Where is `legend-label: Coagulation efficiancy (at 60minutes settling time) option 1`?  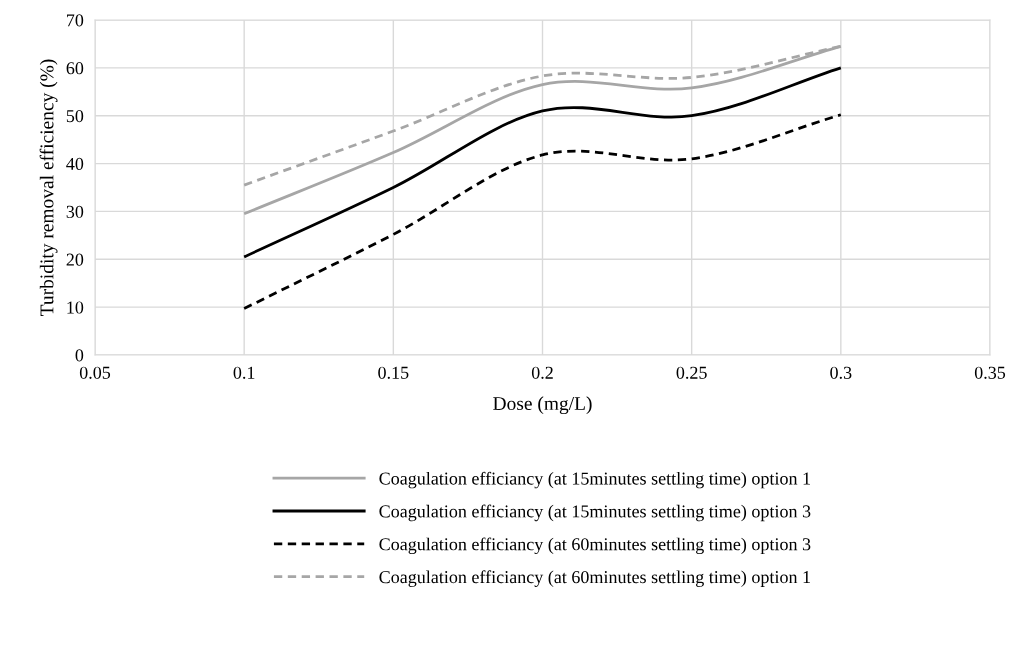
legend-label: Coagulation efficiancy (at 60minutes settling time) option 1 is located at coordinates (594, 578).